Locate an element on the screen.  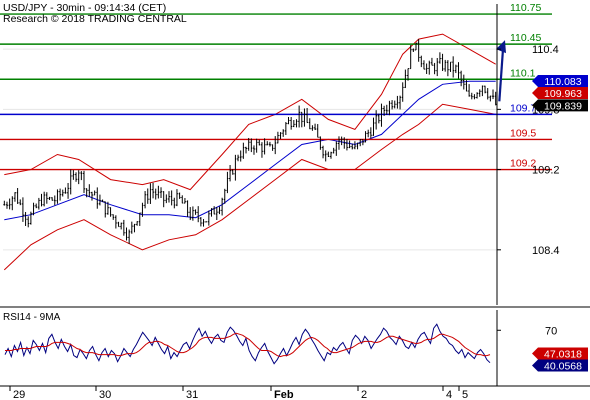
x-tick-label: 31 is located at coordinates (192, 394).